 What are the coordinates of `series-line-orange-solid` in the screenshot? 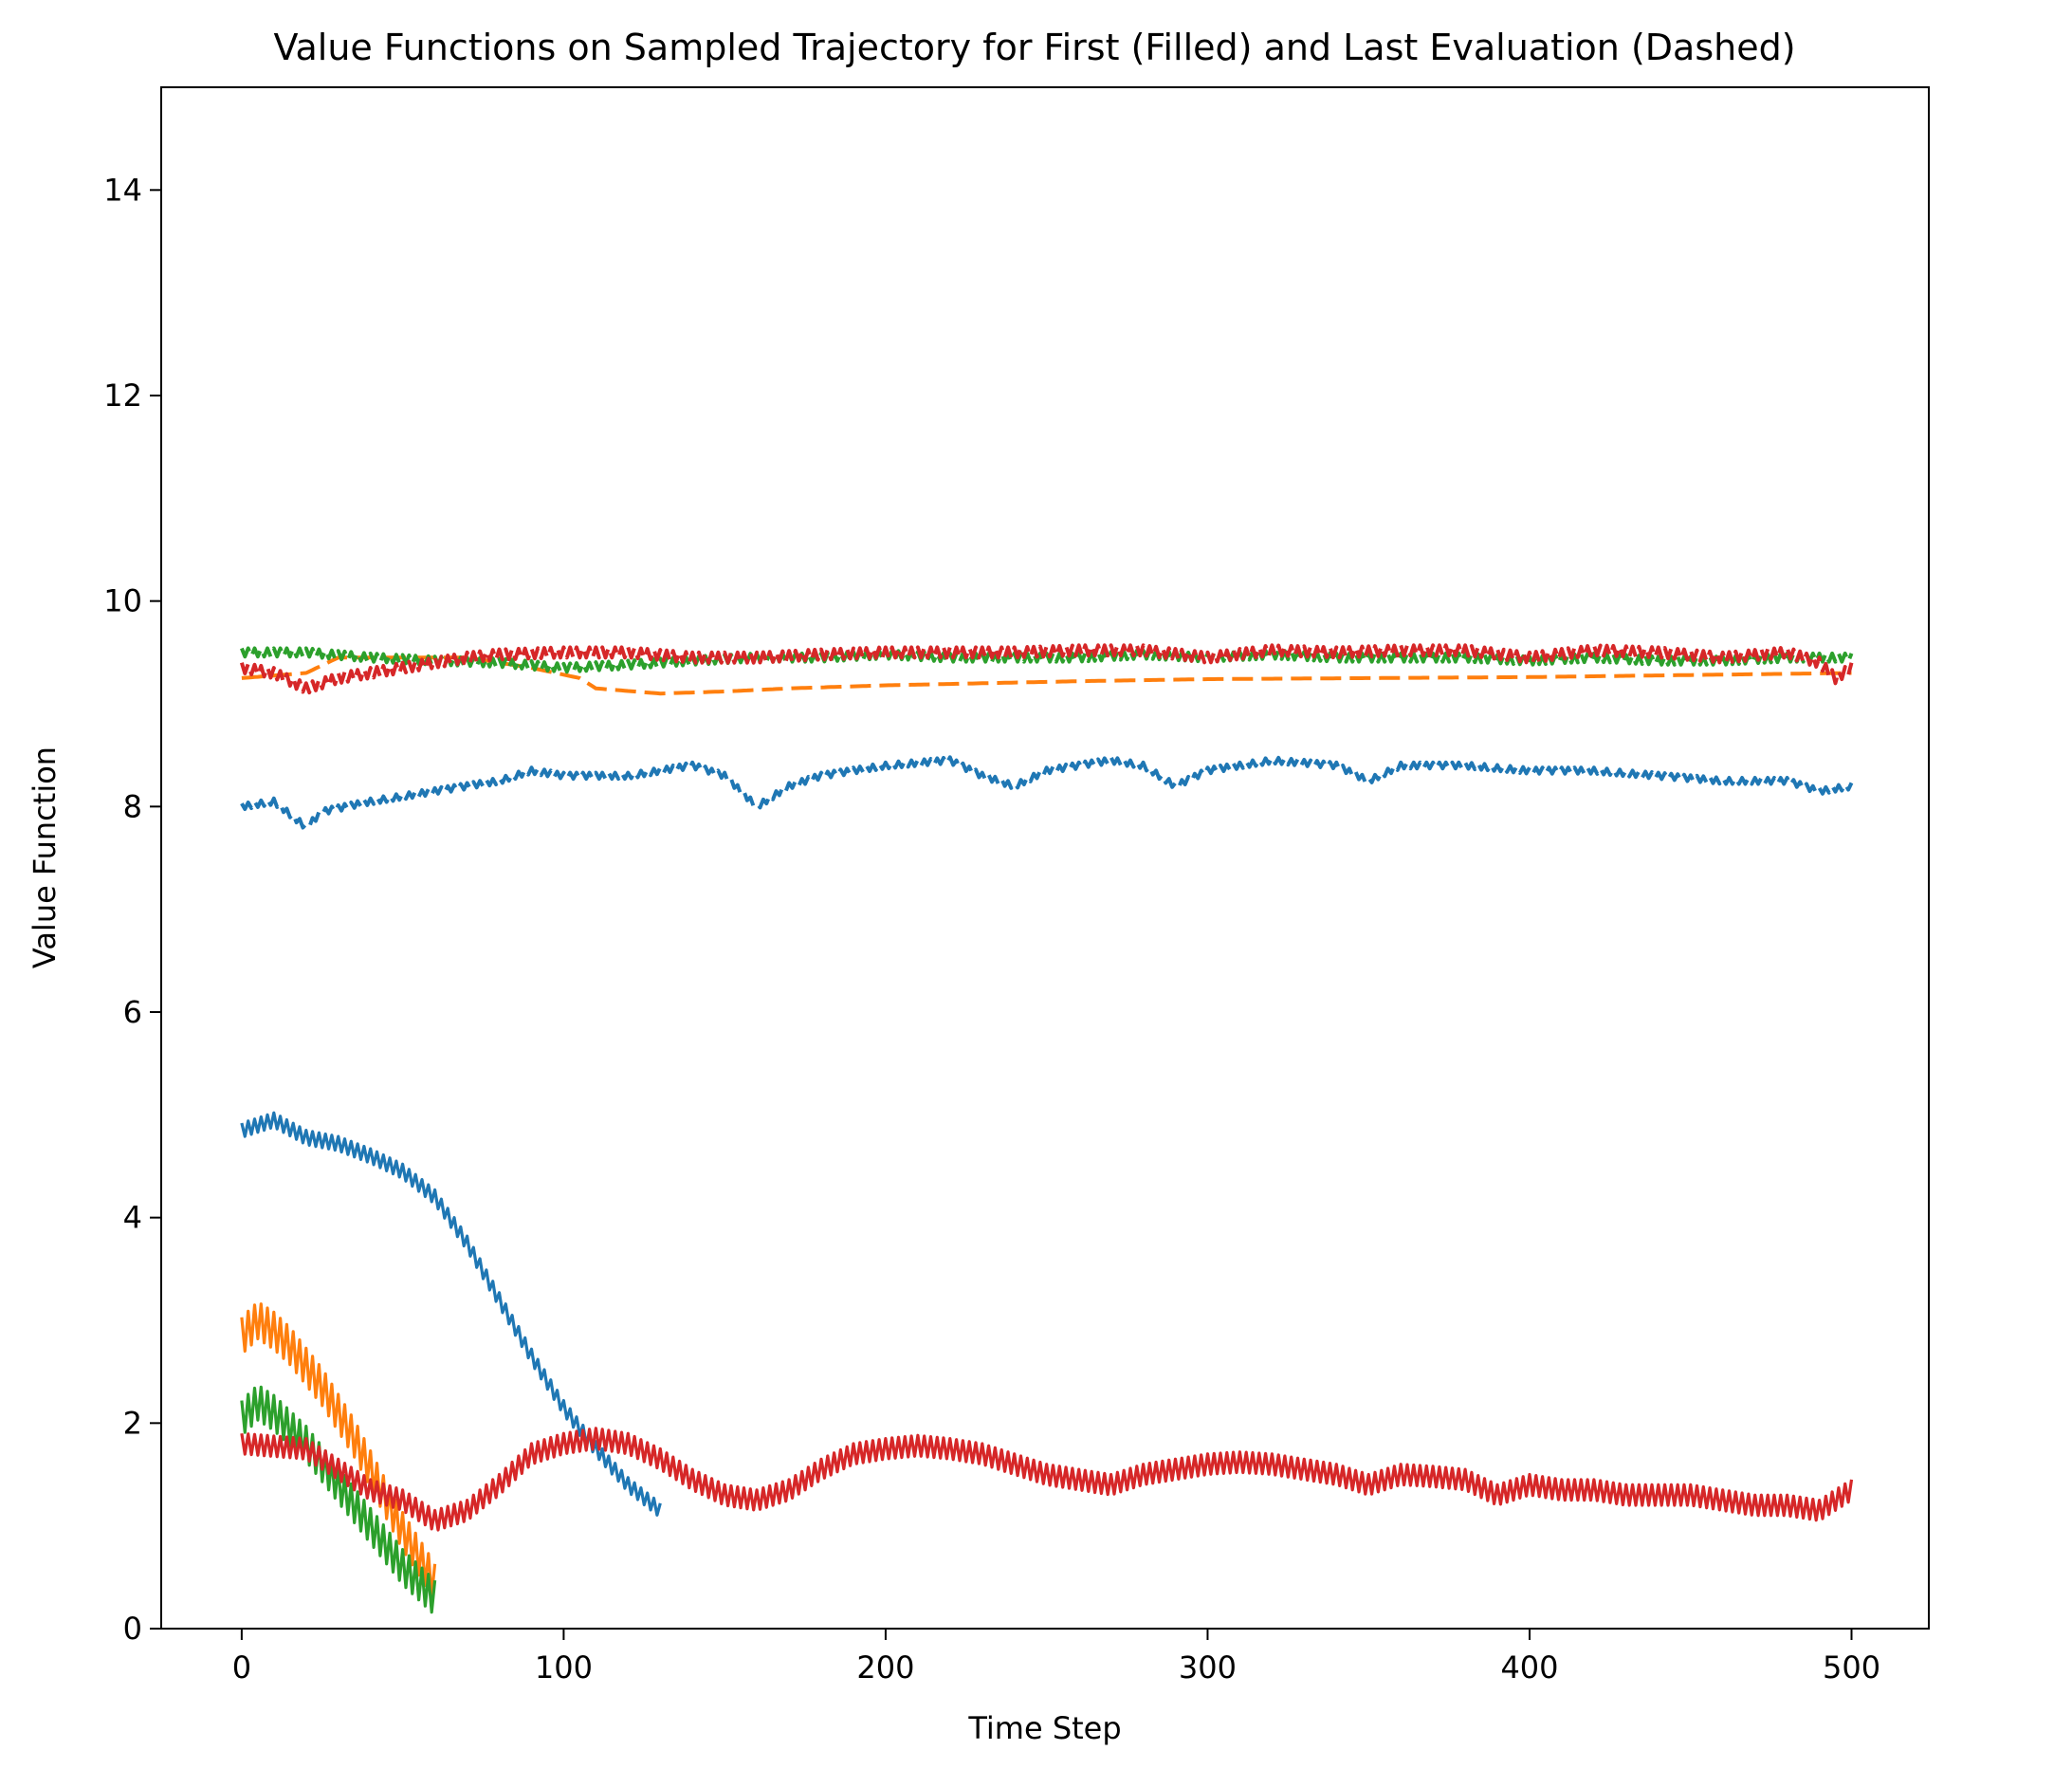 It's located at (338, 1449).